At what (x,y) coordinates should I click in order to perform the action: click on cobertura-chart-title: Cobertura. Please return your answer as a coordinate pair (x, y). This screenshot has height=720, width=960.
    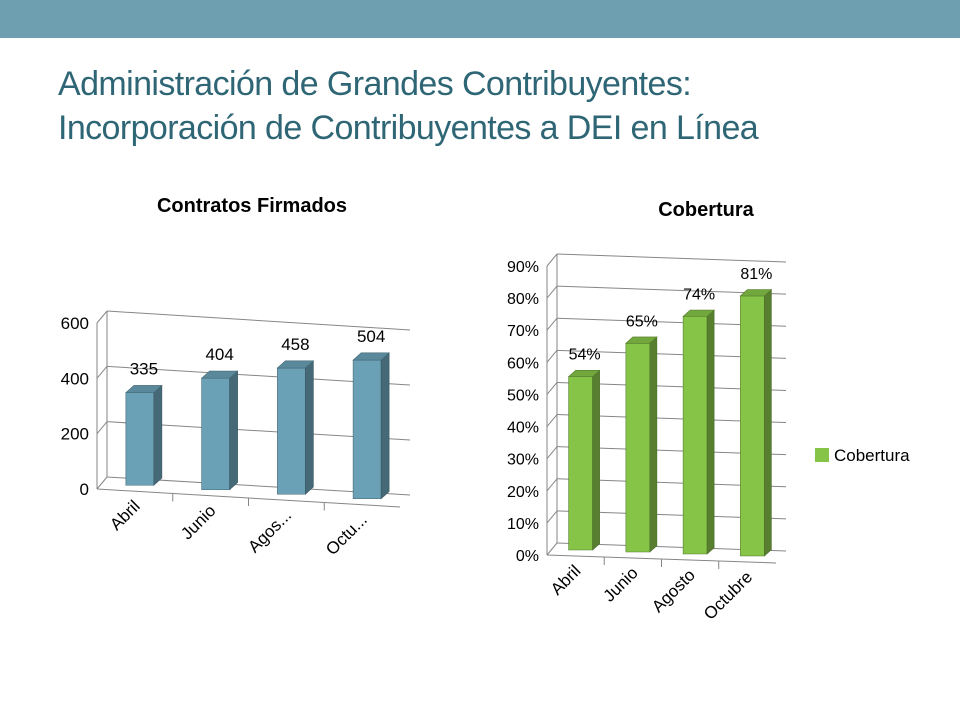
    Looking at the image, I should click on (706, 210).